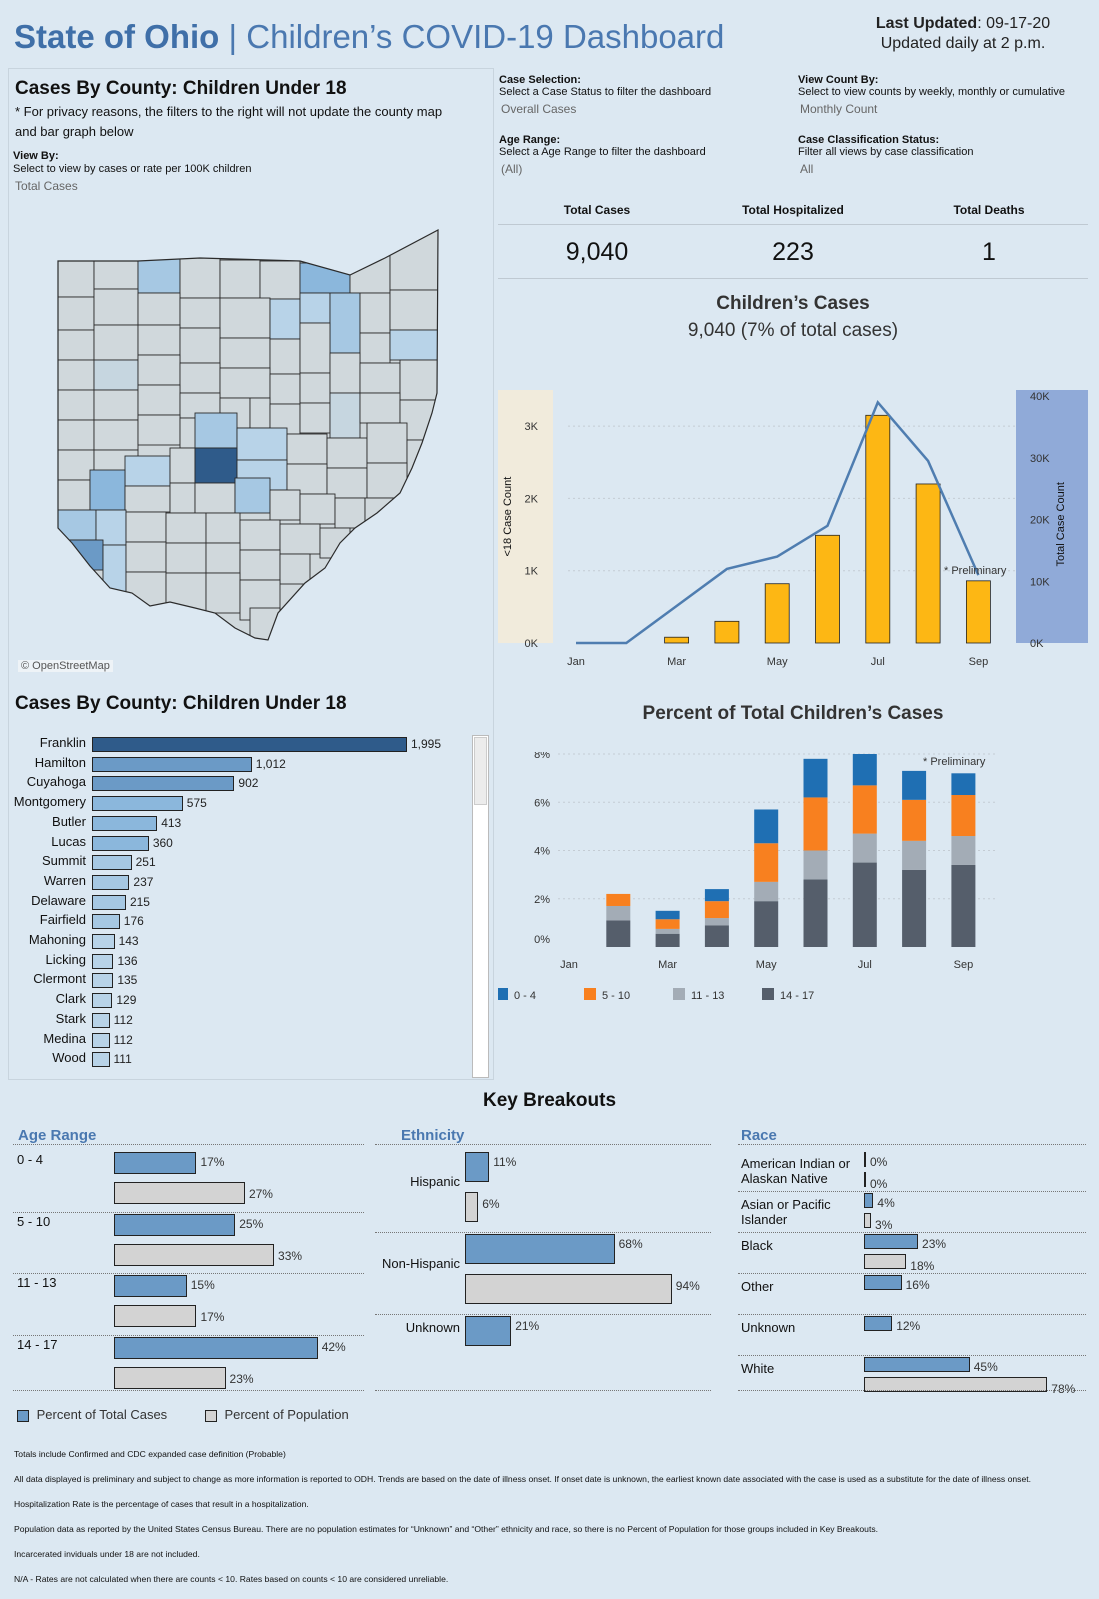  I want to click on county-value-warren: 237, so click(143, 881).